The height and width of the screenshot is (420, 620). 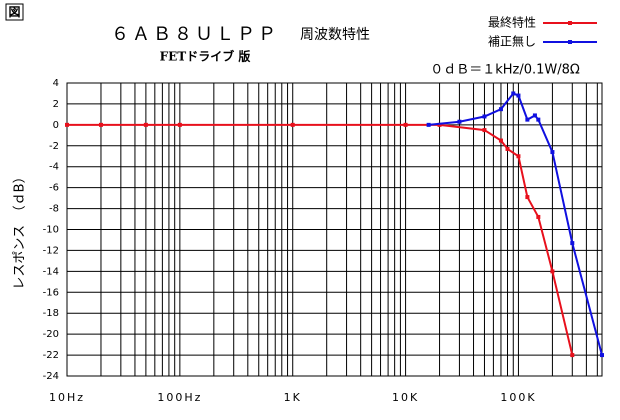 I want to click on y-tick-label: 2, so click(x=56, y=104).